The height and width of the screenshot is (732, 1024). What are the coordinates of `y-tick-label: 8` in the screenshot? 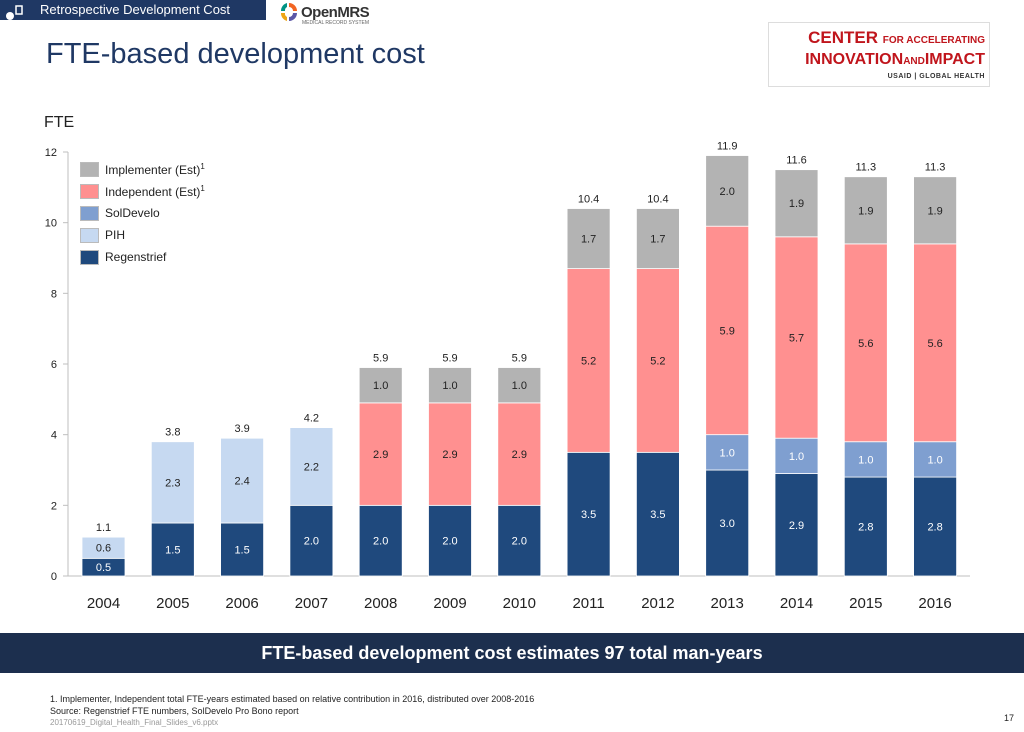 It's located at (54, 294).